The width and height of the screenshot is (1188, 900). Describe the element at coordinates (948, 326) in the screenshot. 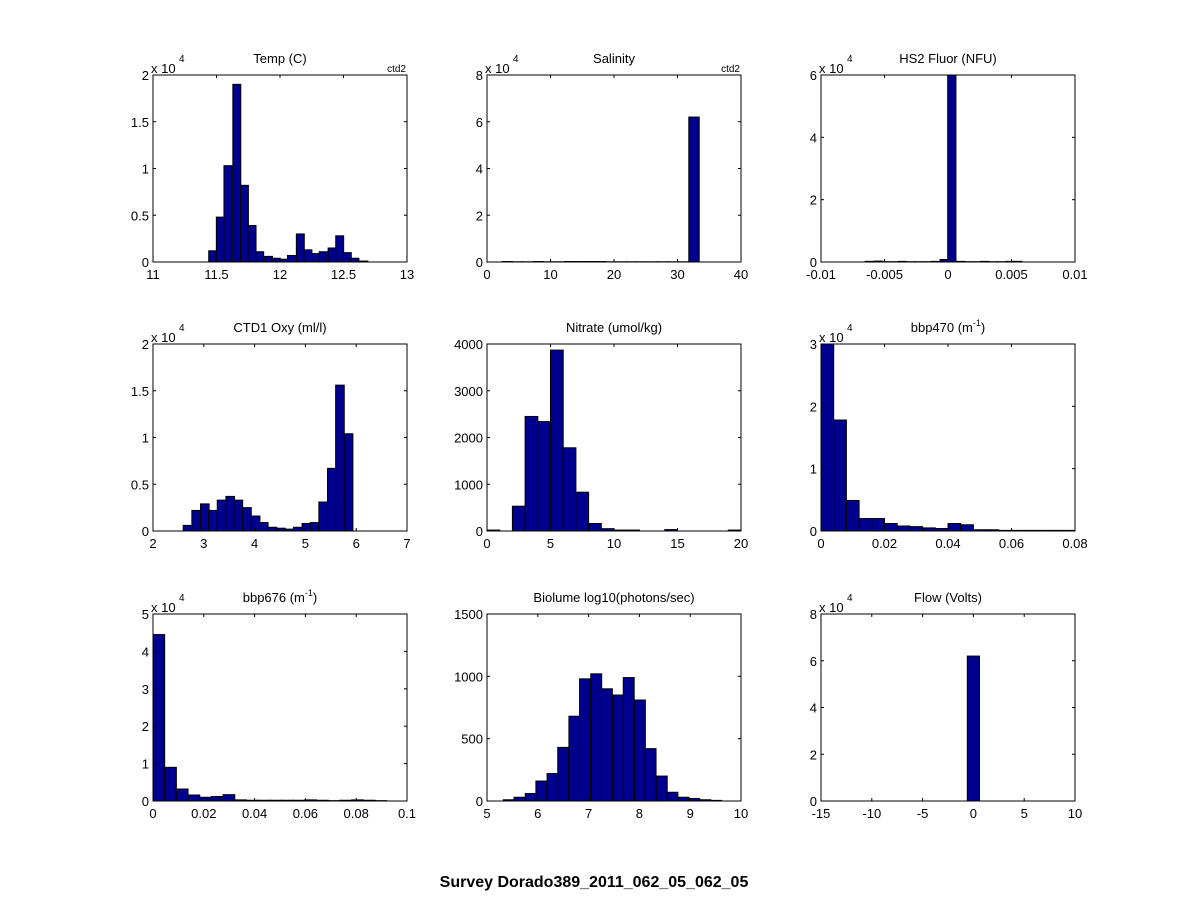

I see `panel-title: bbp470 (m-1)` at that location.